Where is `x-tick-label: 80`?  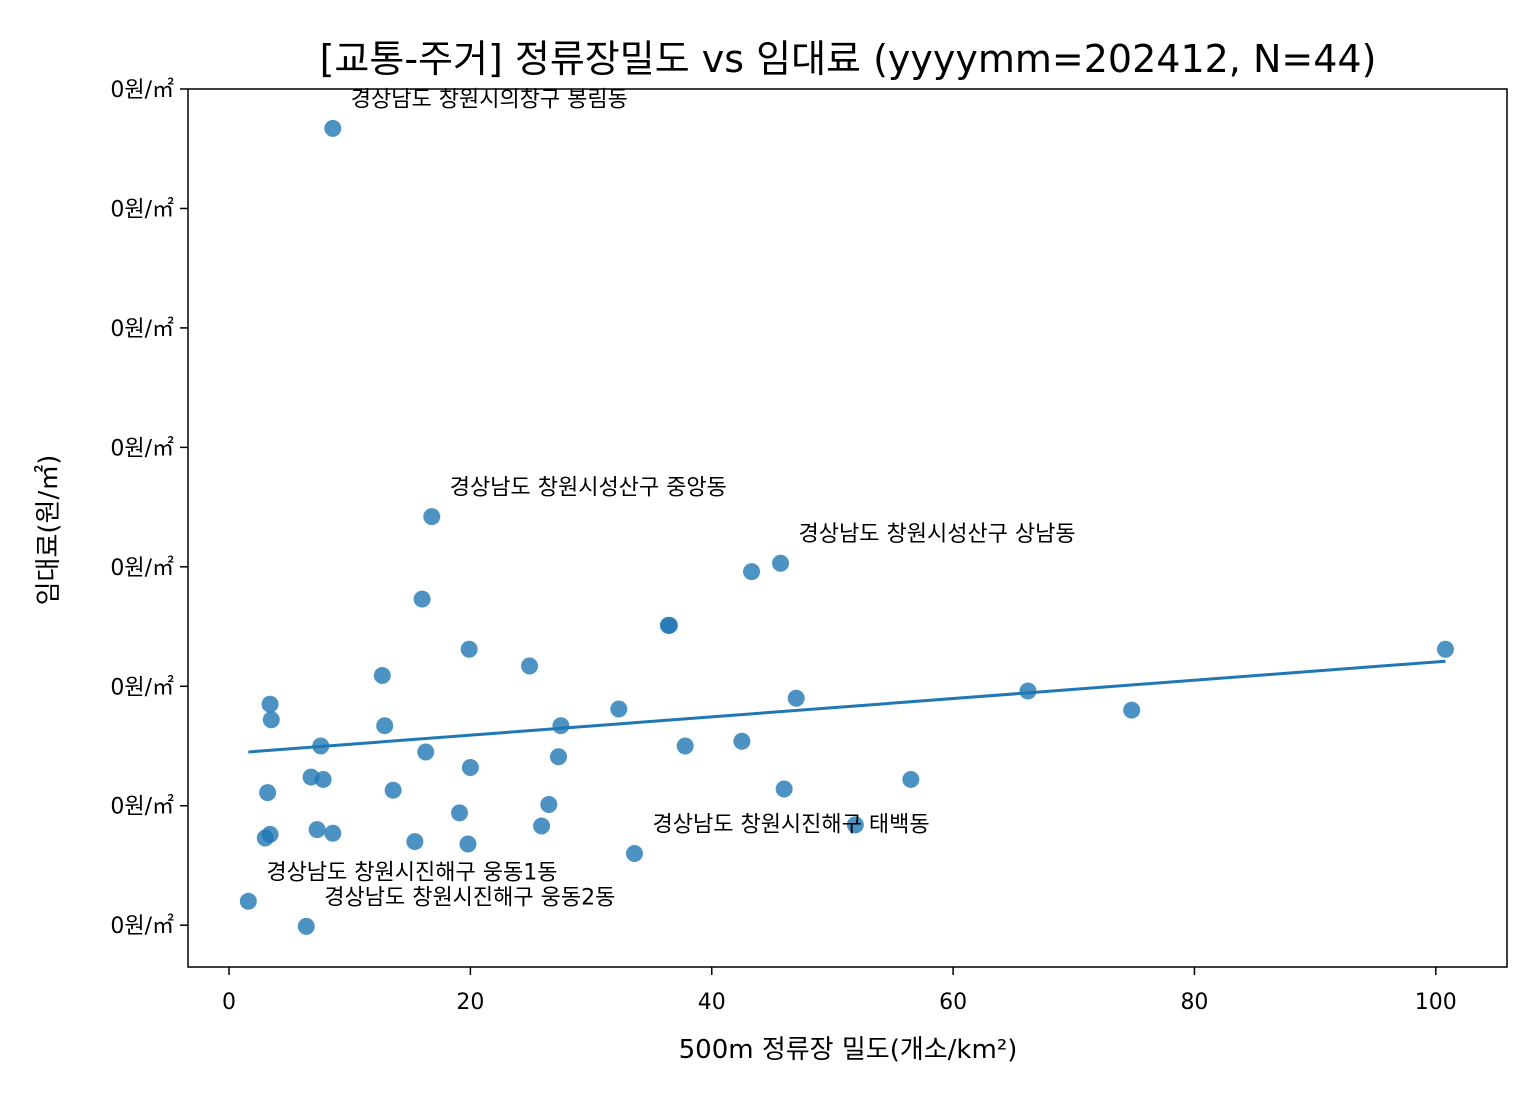
x-tick-label: 80 is located at coordinates (1194, 1002).